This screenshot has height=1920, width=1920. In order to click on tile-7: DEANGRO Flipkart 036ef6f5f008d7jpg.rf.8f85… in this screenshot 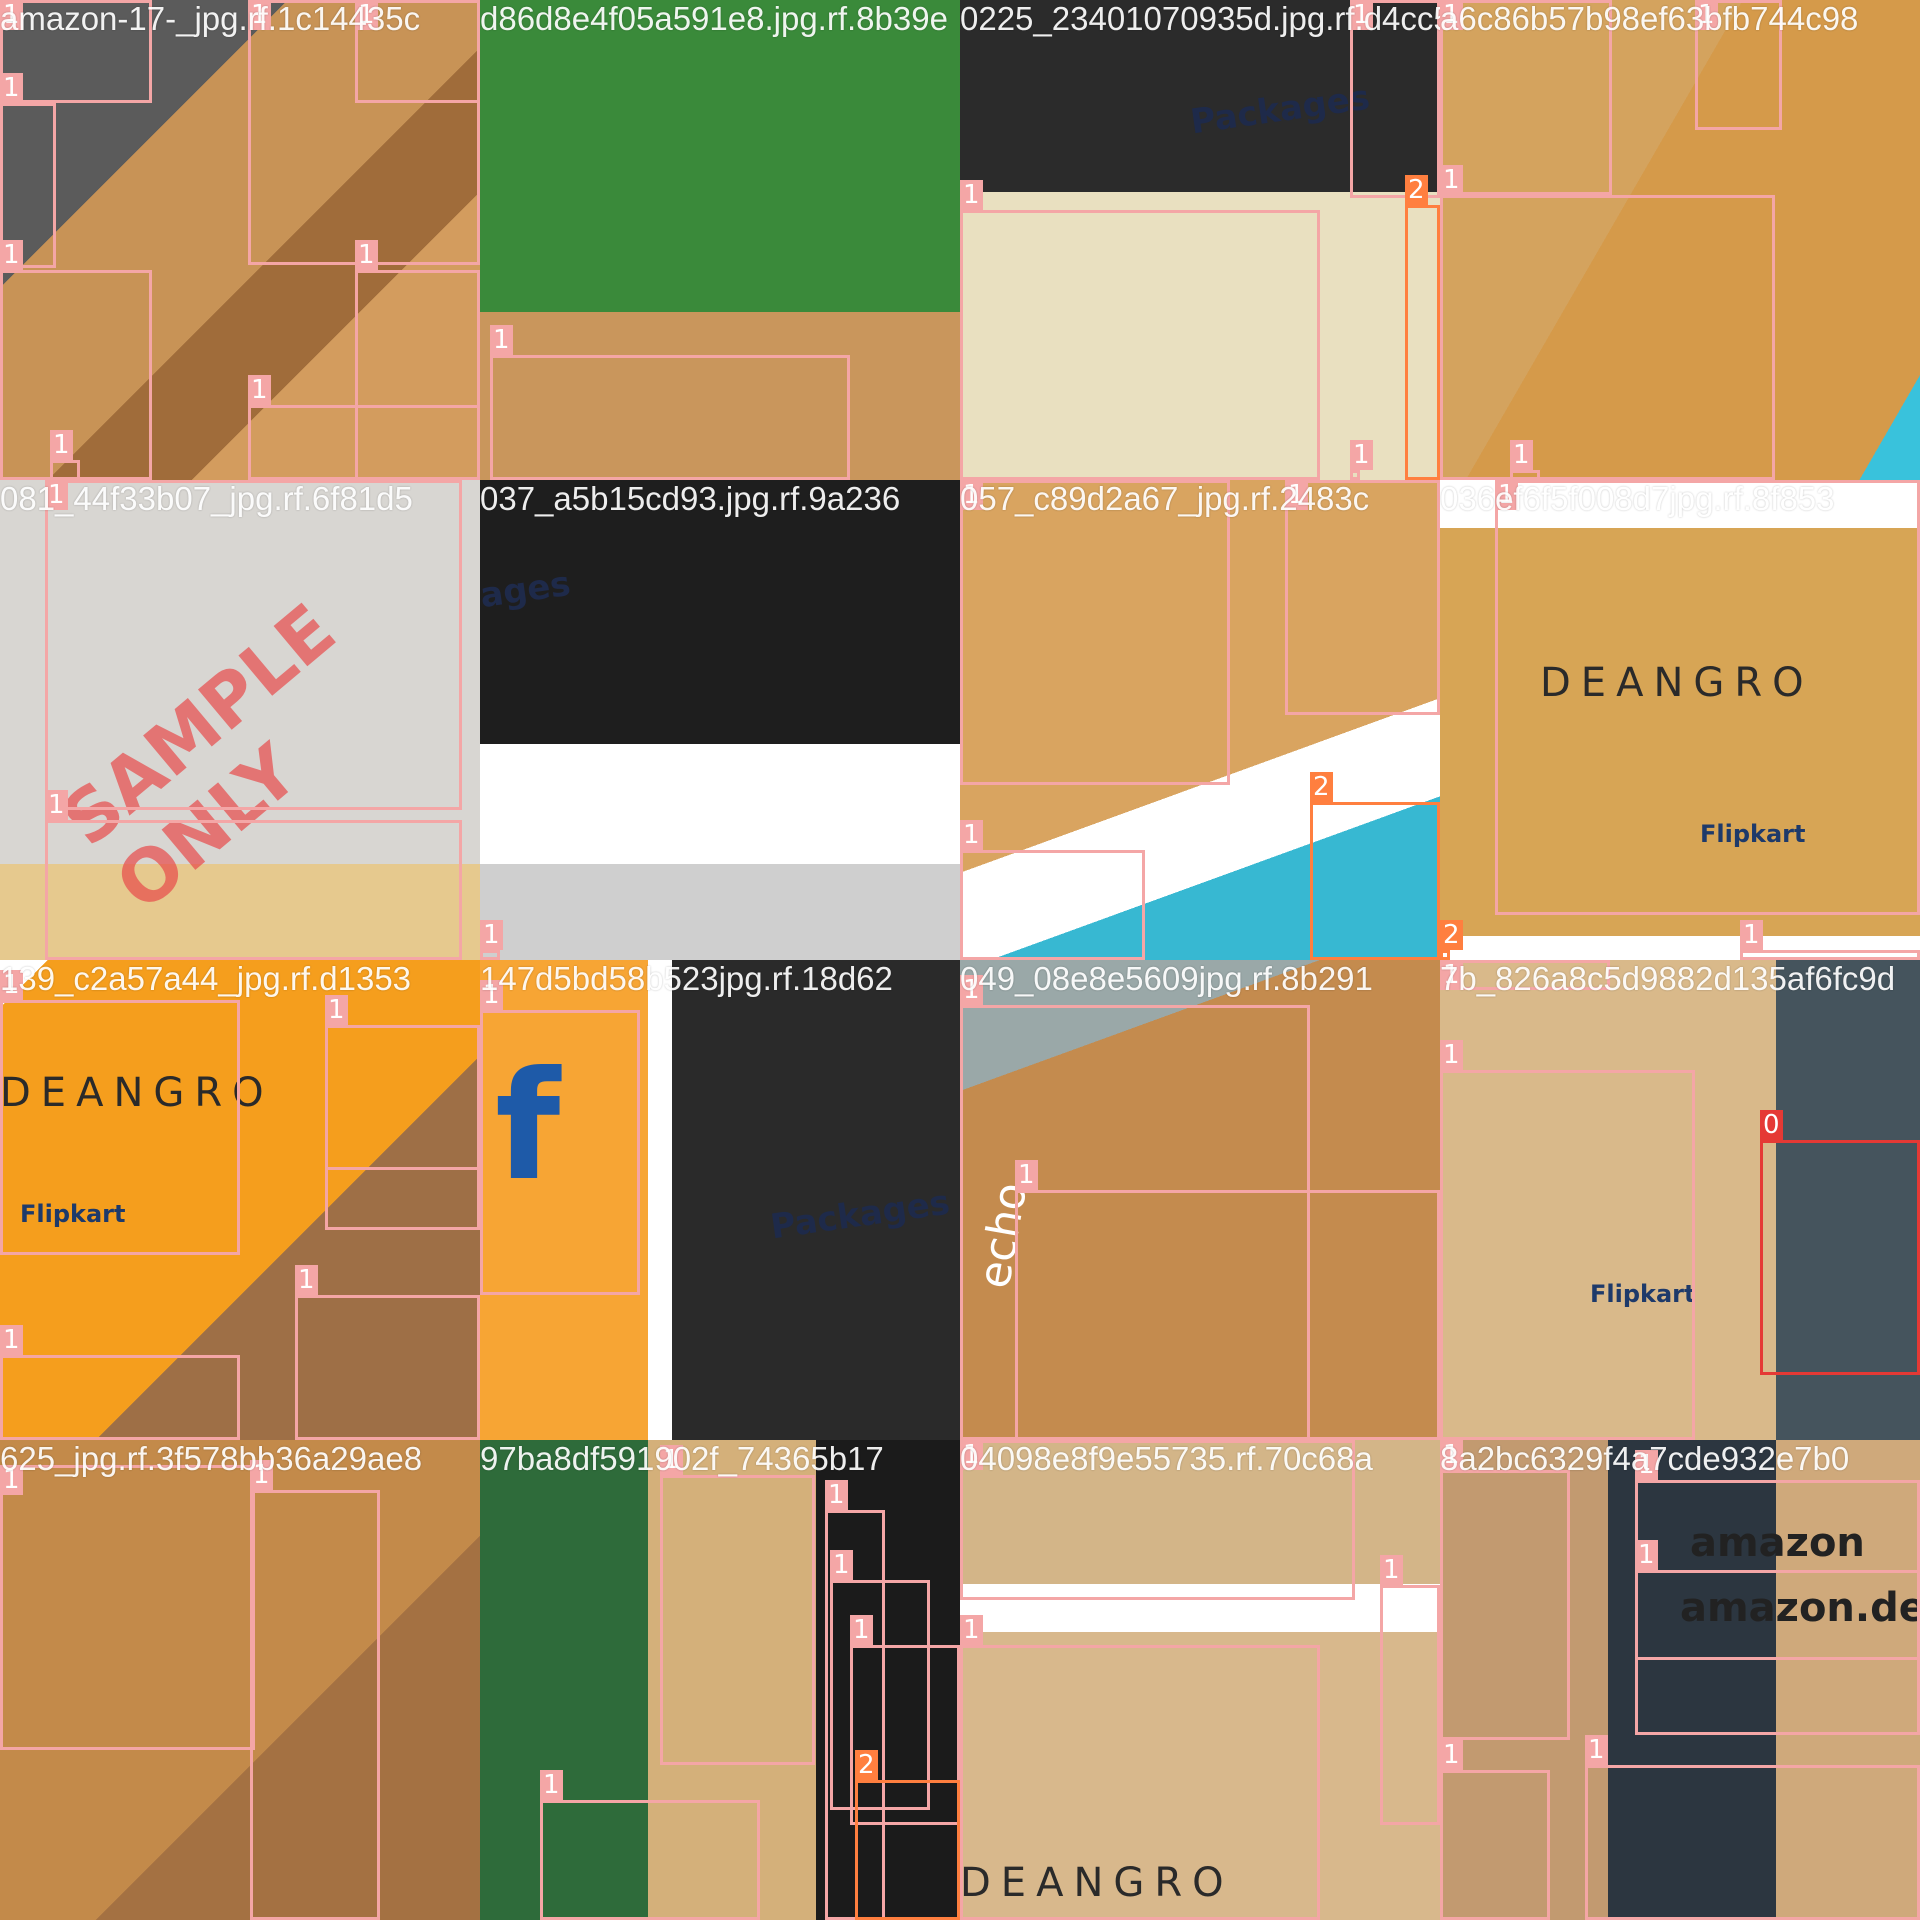, I will do `click(1680, 720)`.